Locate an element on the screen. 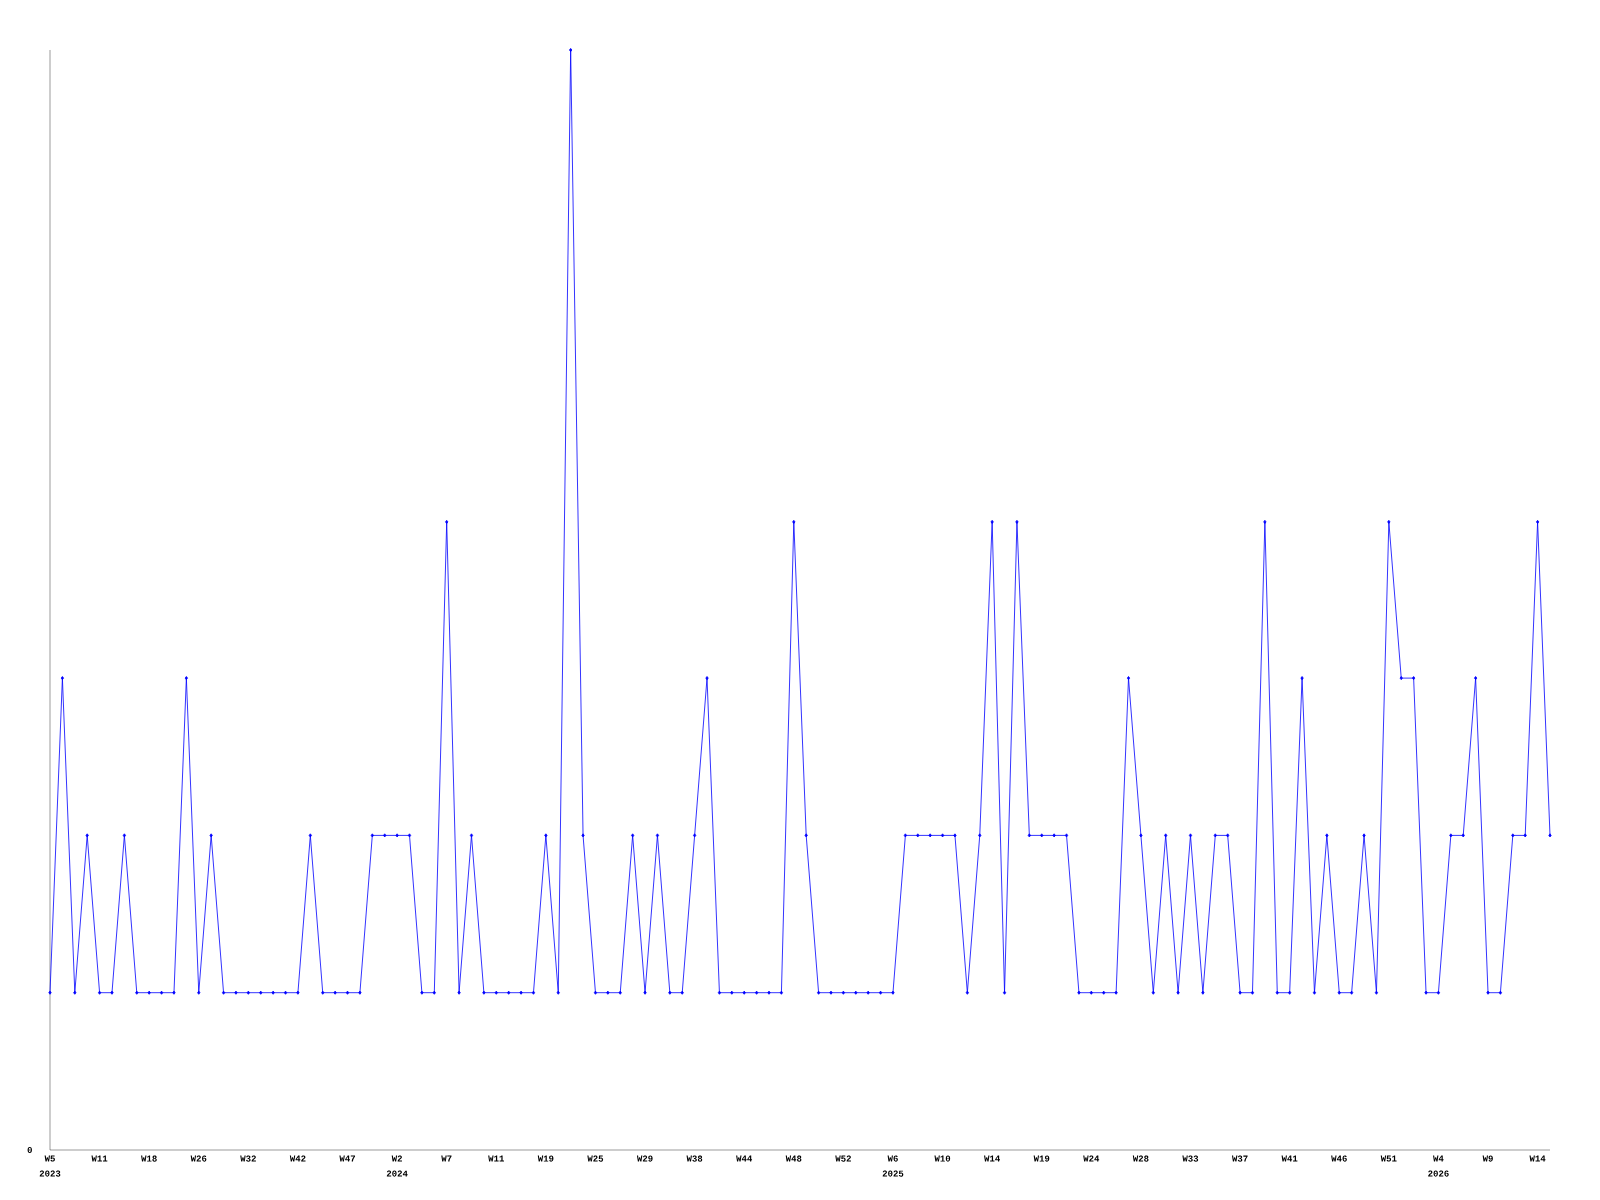 This screenshot has height=1200, width=1600. x-tick-label: W38 is located at coordinates (694, 1158).